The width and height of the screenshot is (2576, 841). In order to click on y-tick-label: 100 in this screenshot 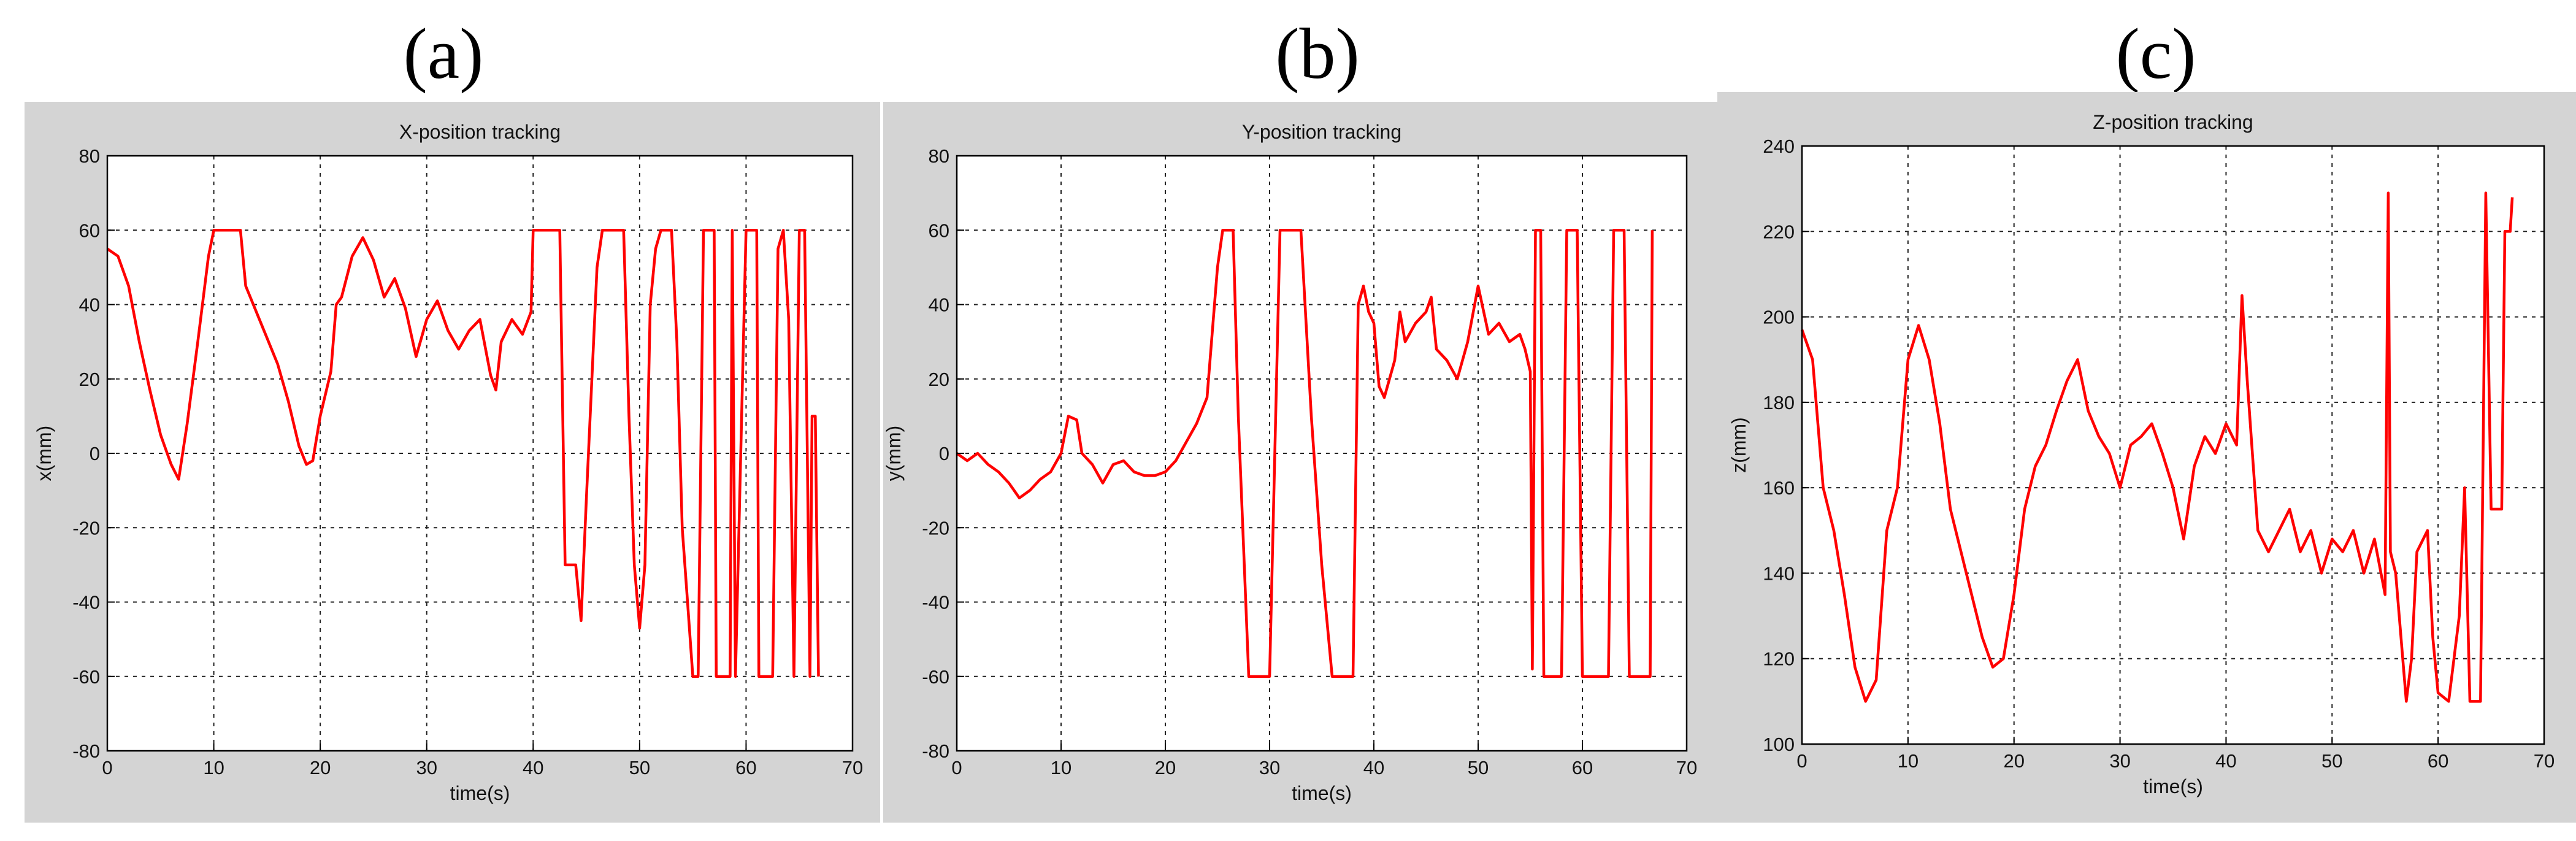, I will do `click(1779, 745)`.